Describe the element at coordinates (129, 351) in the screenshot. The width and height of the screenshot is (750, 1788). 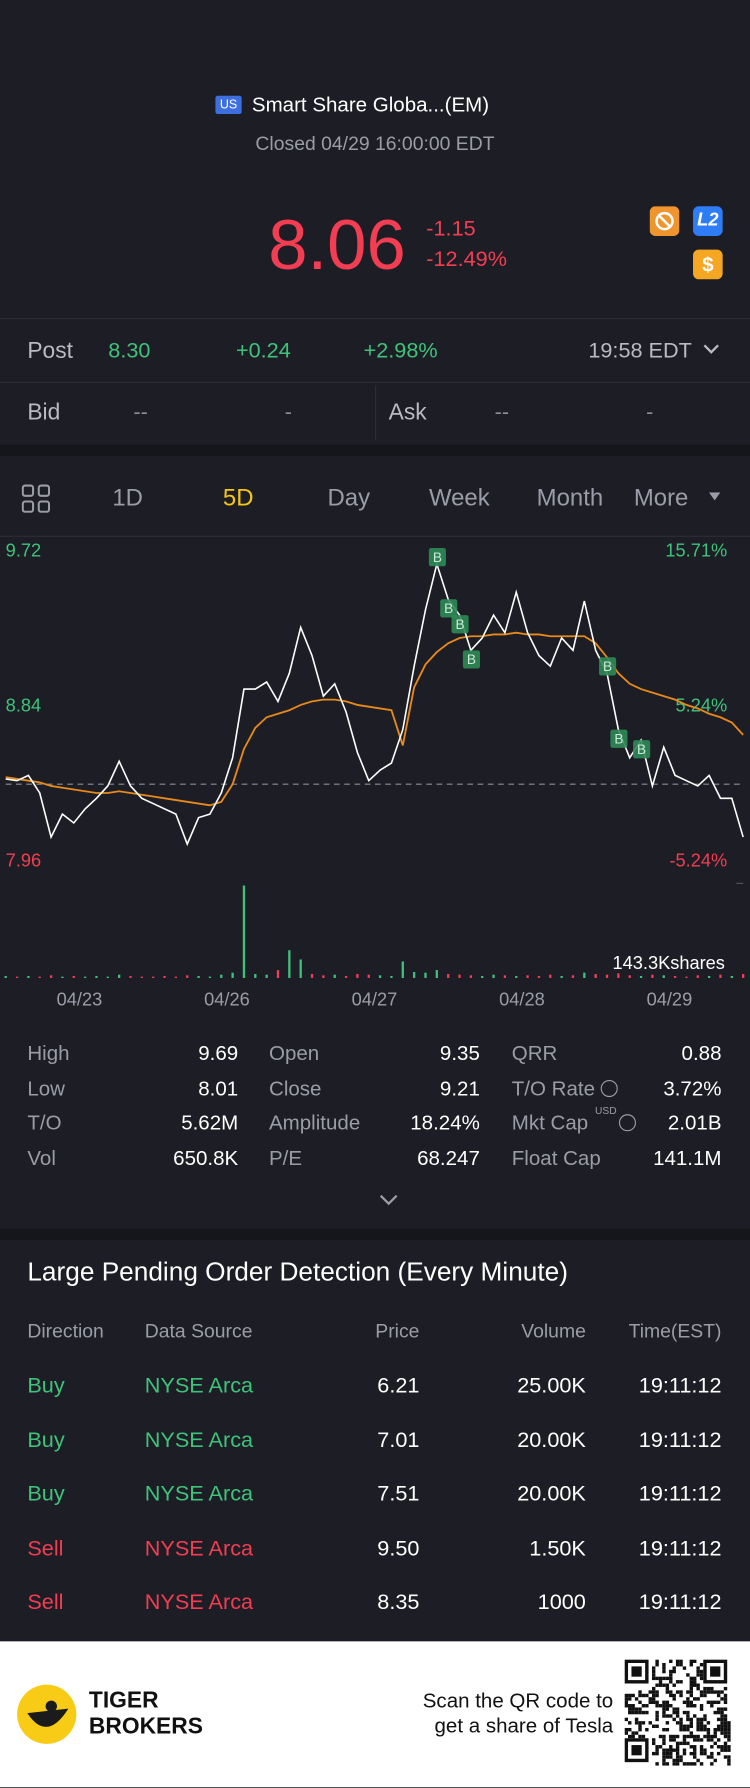
I see `post-price: 8.30` at that location.